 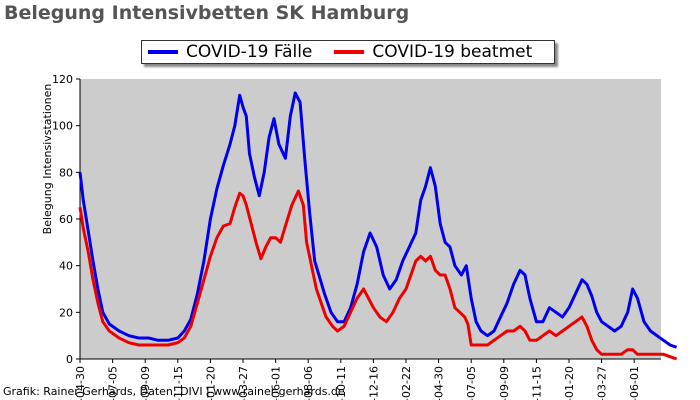 What do you see at coordinates (341, 383) in the screenshot?
I see `x-tick-label: -10-11` at bounding box center [341, 383].